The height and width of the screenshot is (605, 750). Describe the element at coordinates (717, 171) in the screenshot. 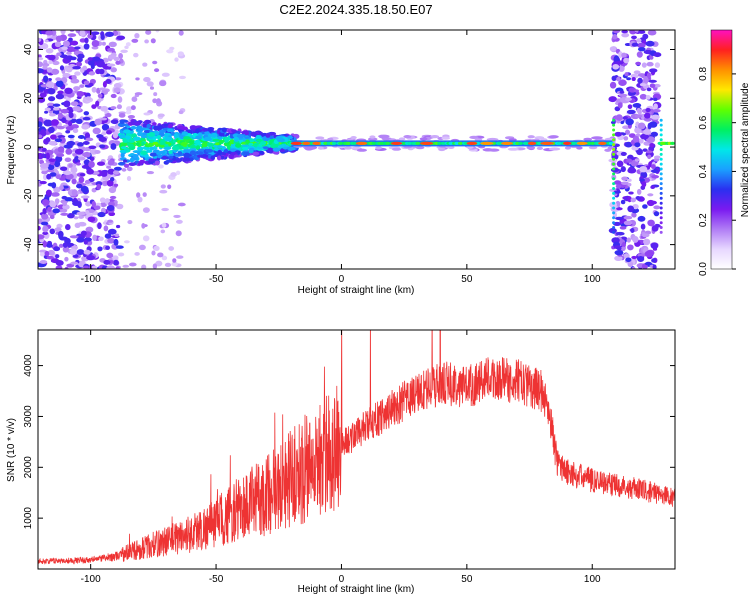

I see `colorbar-ticks: 0.0 0.2 0.4 0.6 0.8` at that location.